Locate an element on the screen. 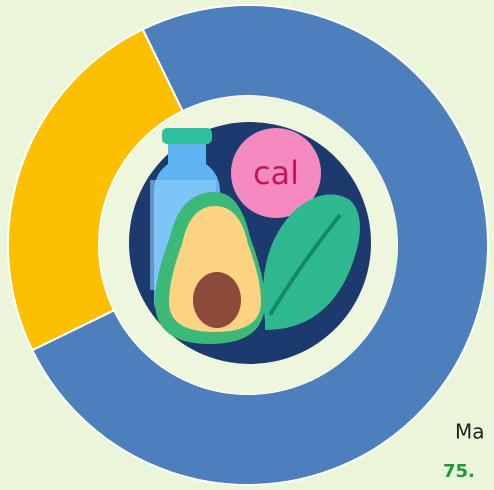  value-label: 75. is located at coordinates (459, 471).